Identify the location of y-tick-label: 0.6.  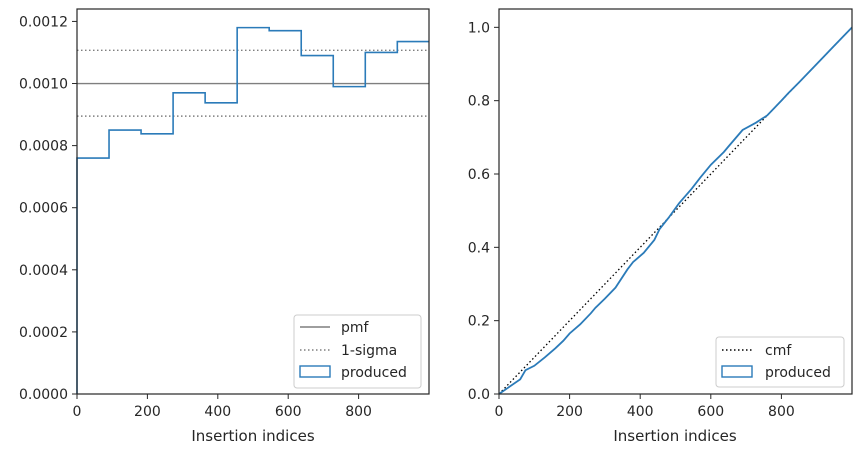
(479, 175).